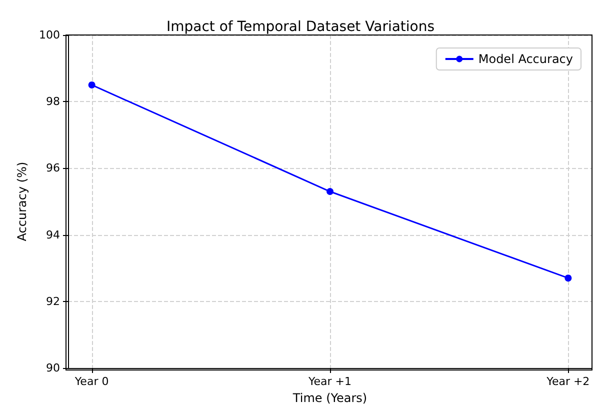 The height and width of the screenshot is (417, 601). What do you see at coordinates (330, 398) in the screenshot?
I see `x-axis-title: Time (Years)` at bounding box center [330, 398].